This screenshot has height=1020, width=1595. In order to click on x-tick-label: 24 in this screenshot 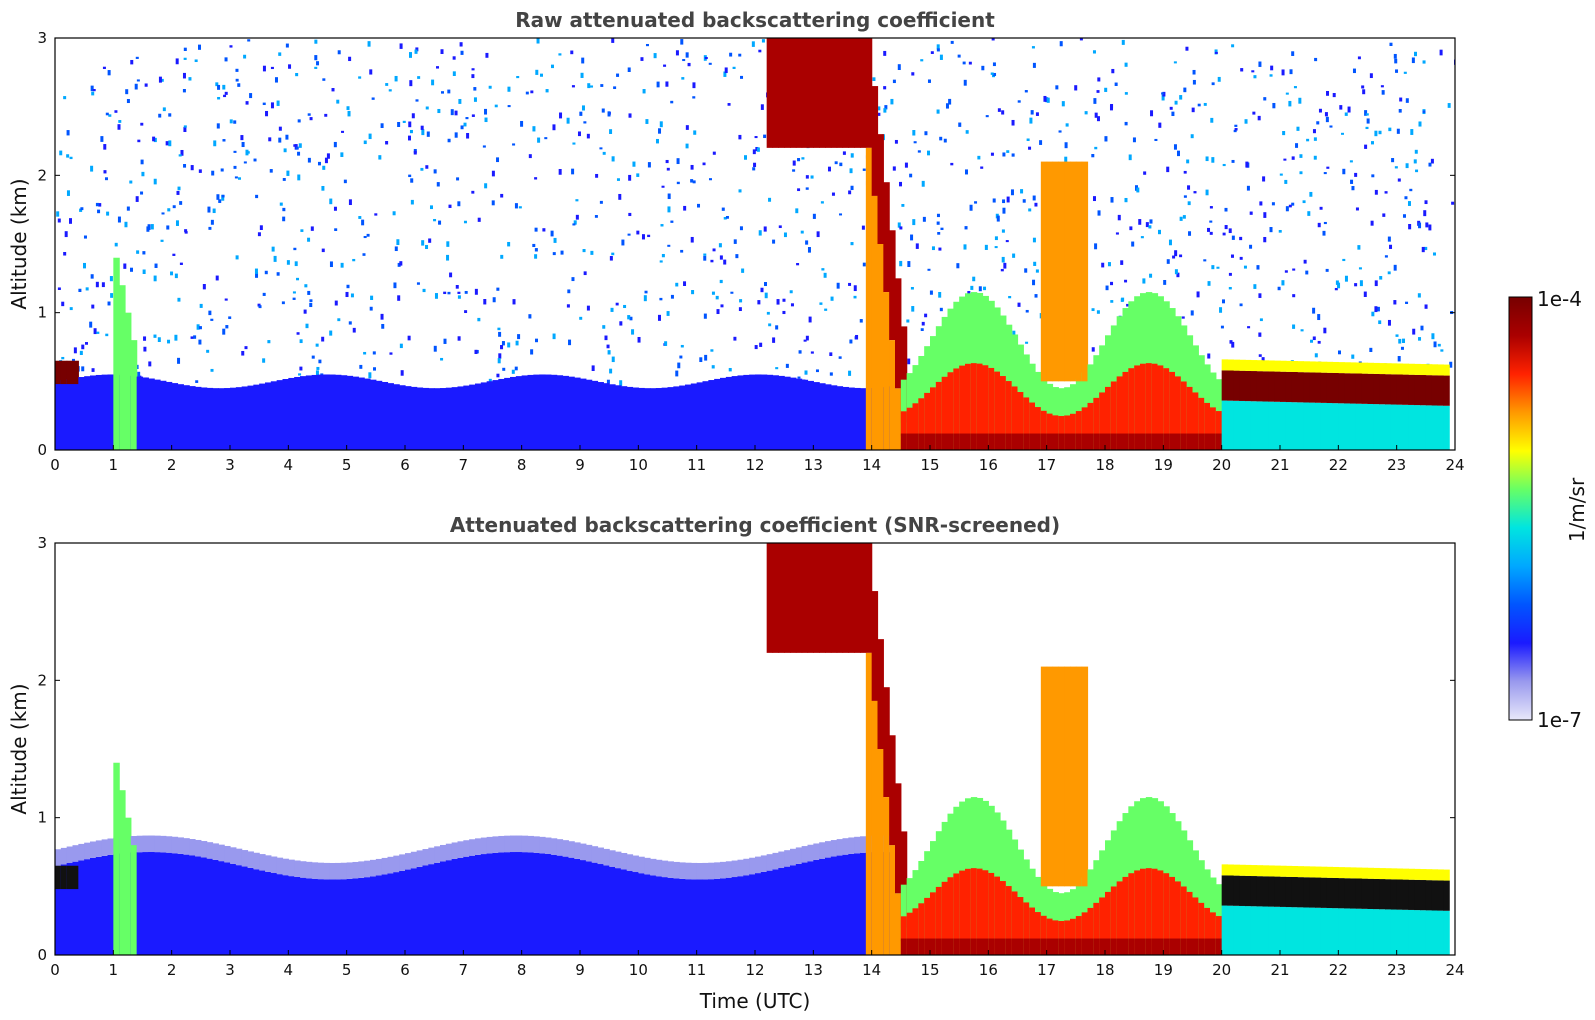, I will do `click(1454, 970)`.